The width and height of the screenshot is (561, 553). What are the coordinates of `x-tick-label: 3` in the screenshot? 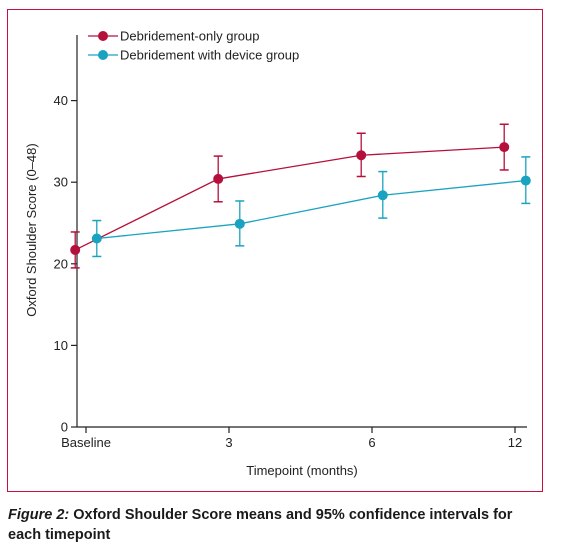 It's located at (228, 442).